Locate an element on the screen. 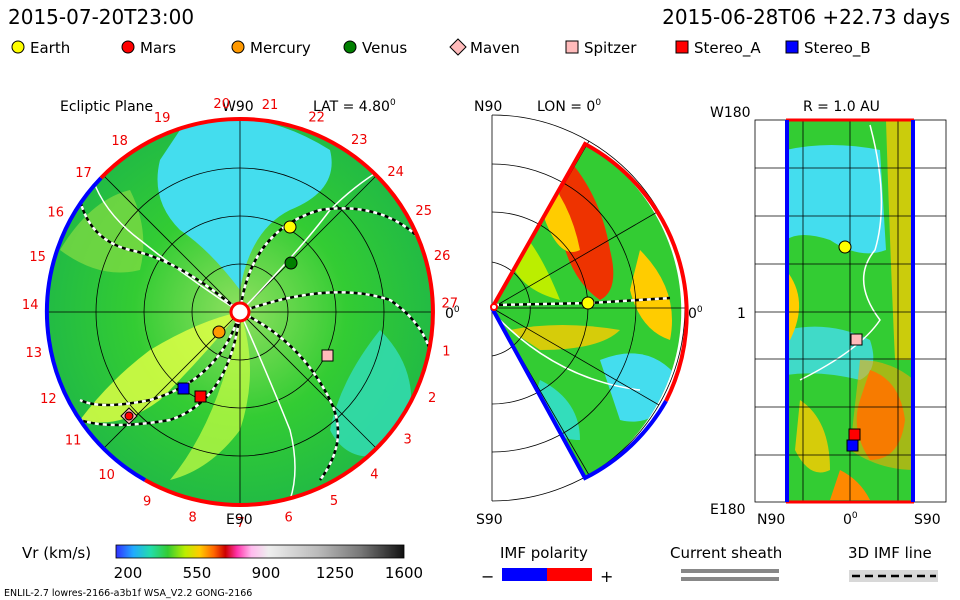 This screenshot has height=600, width=960. meridional-lon-text: LON = 0 is located at coordinates (566, 107).